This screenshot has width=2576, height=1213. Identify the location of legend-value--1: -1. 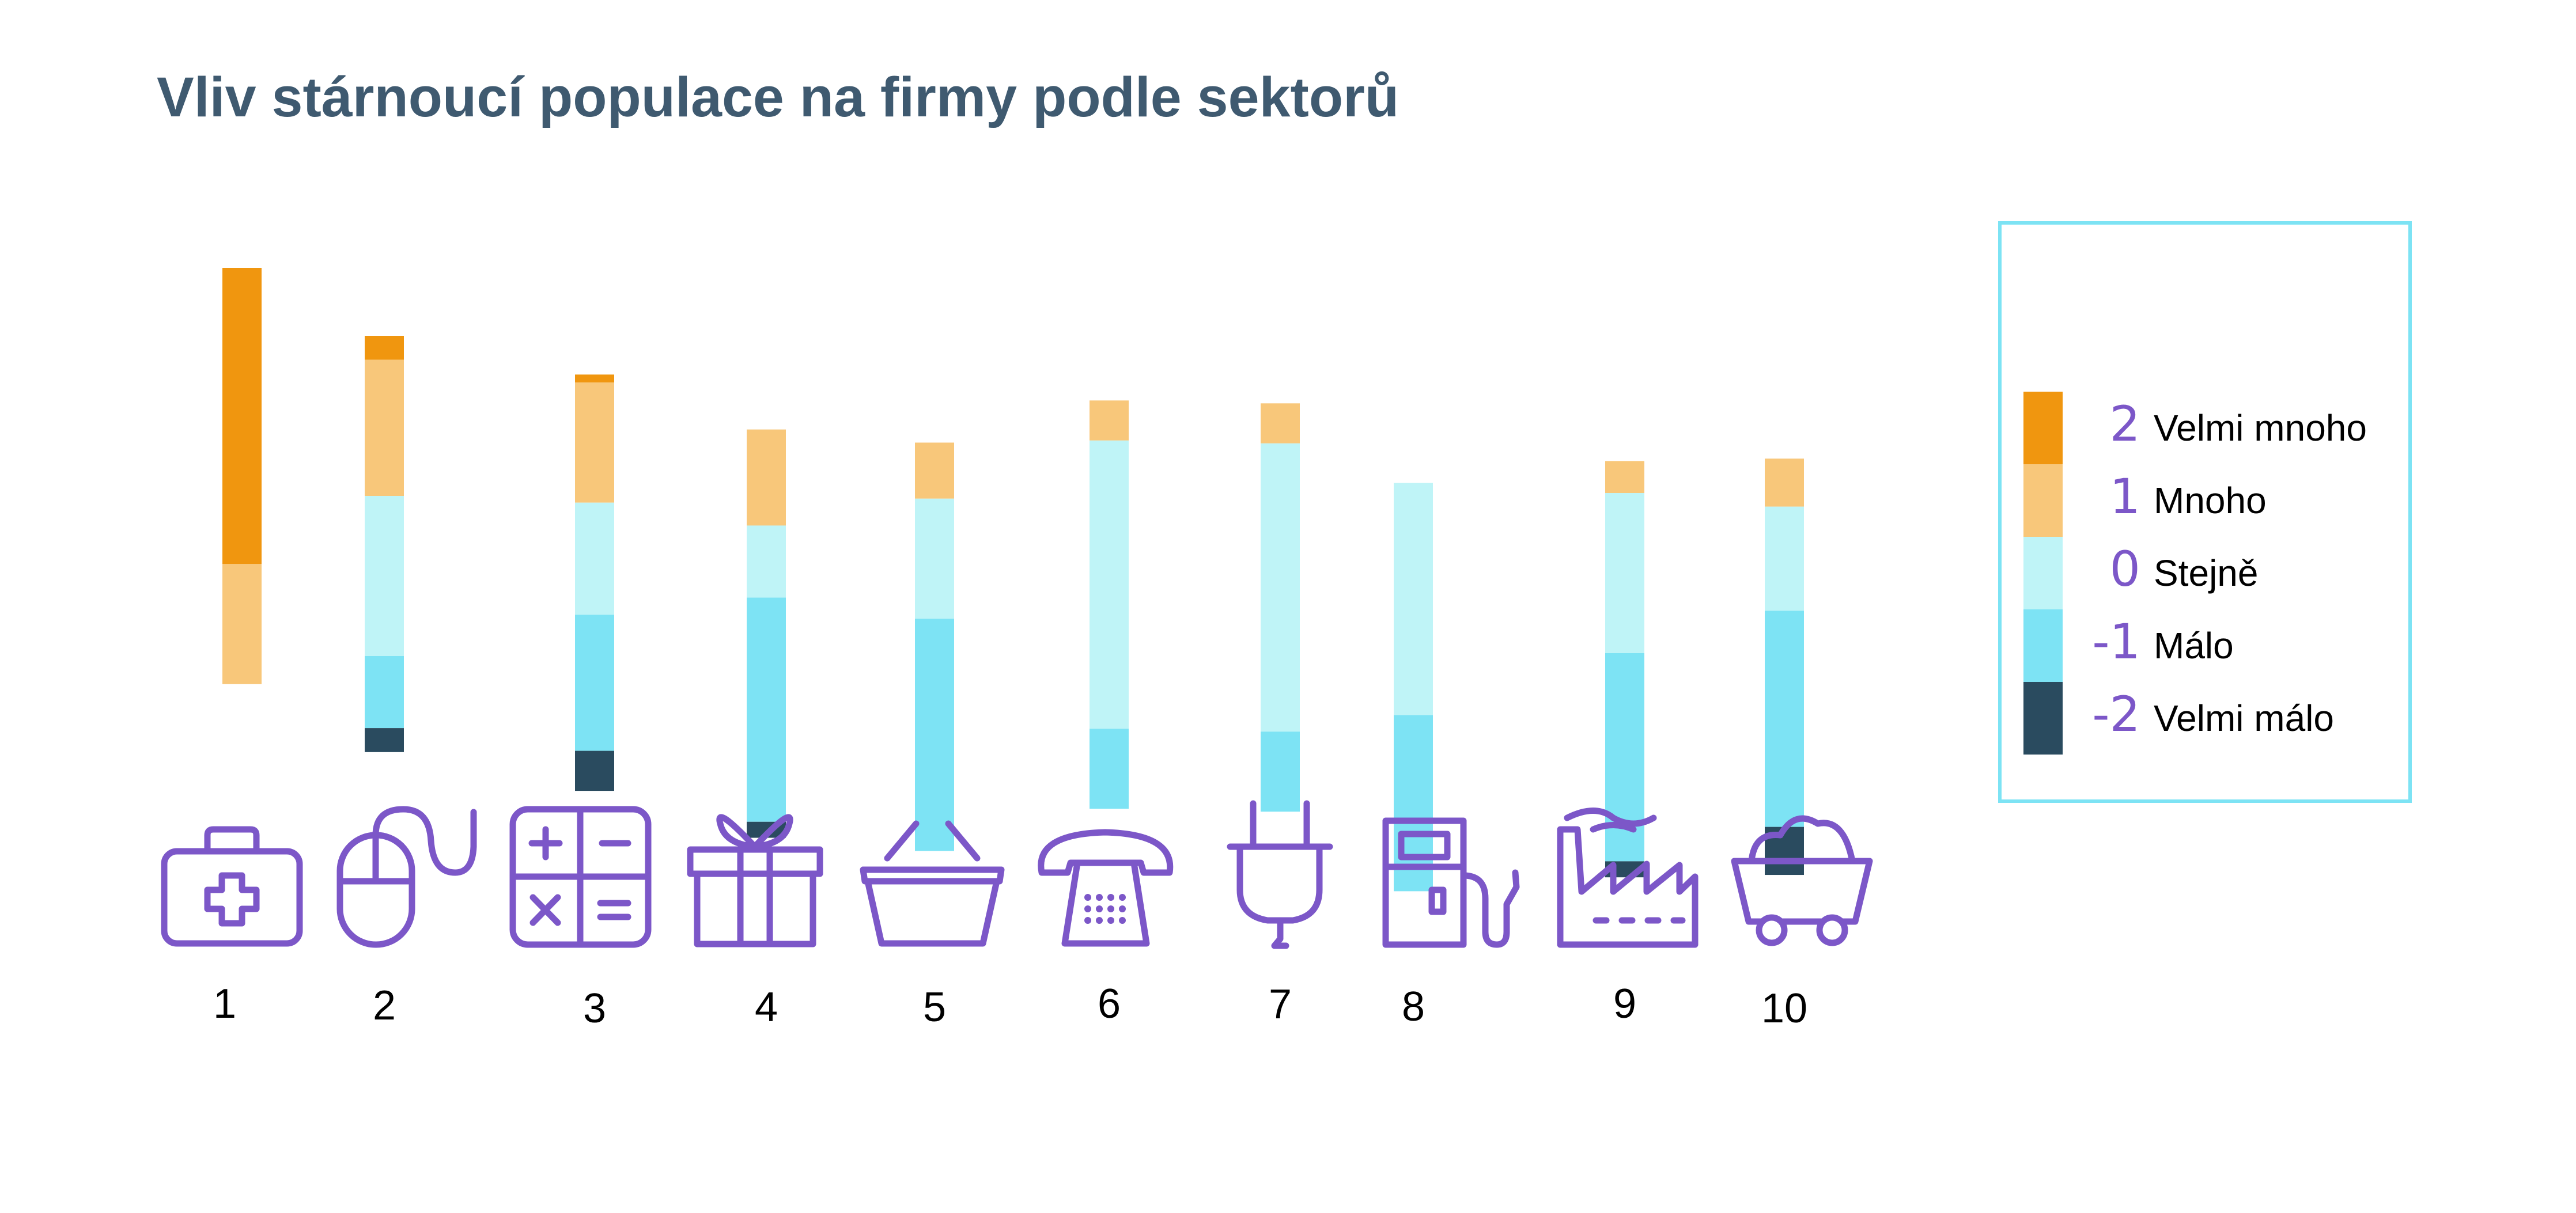
(2116, 641).